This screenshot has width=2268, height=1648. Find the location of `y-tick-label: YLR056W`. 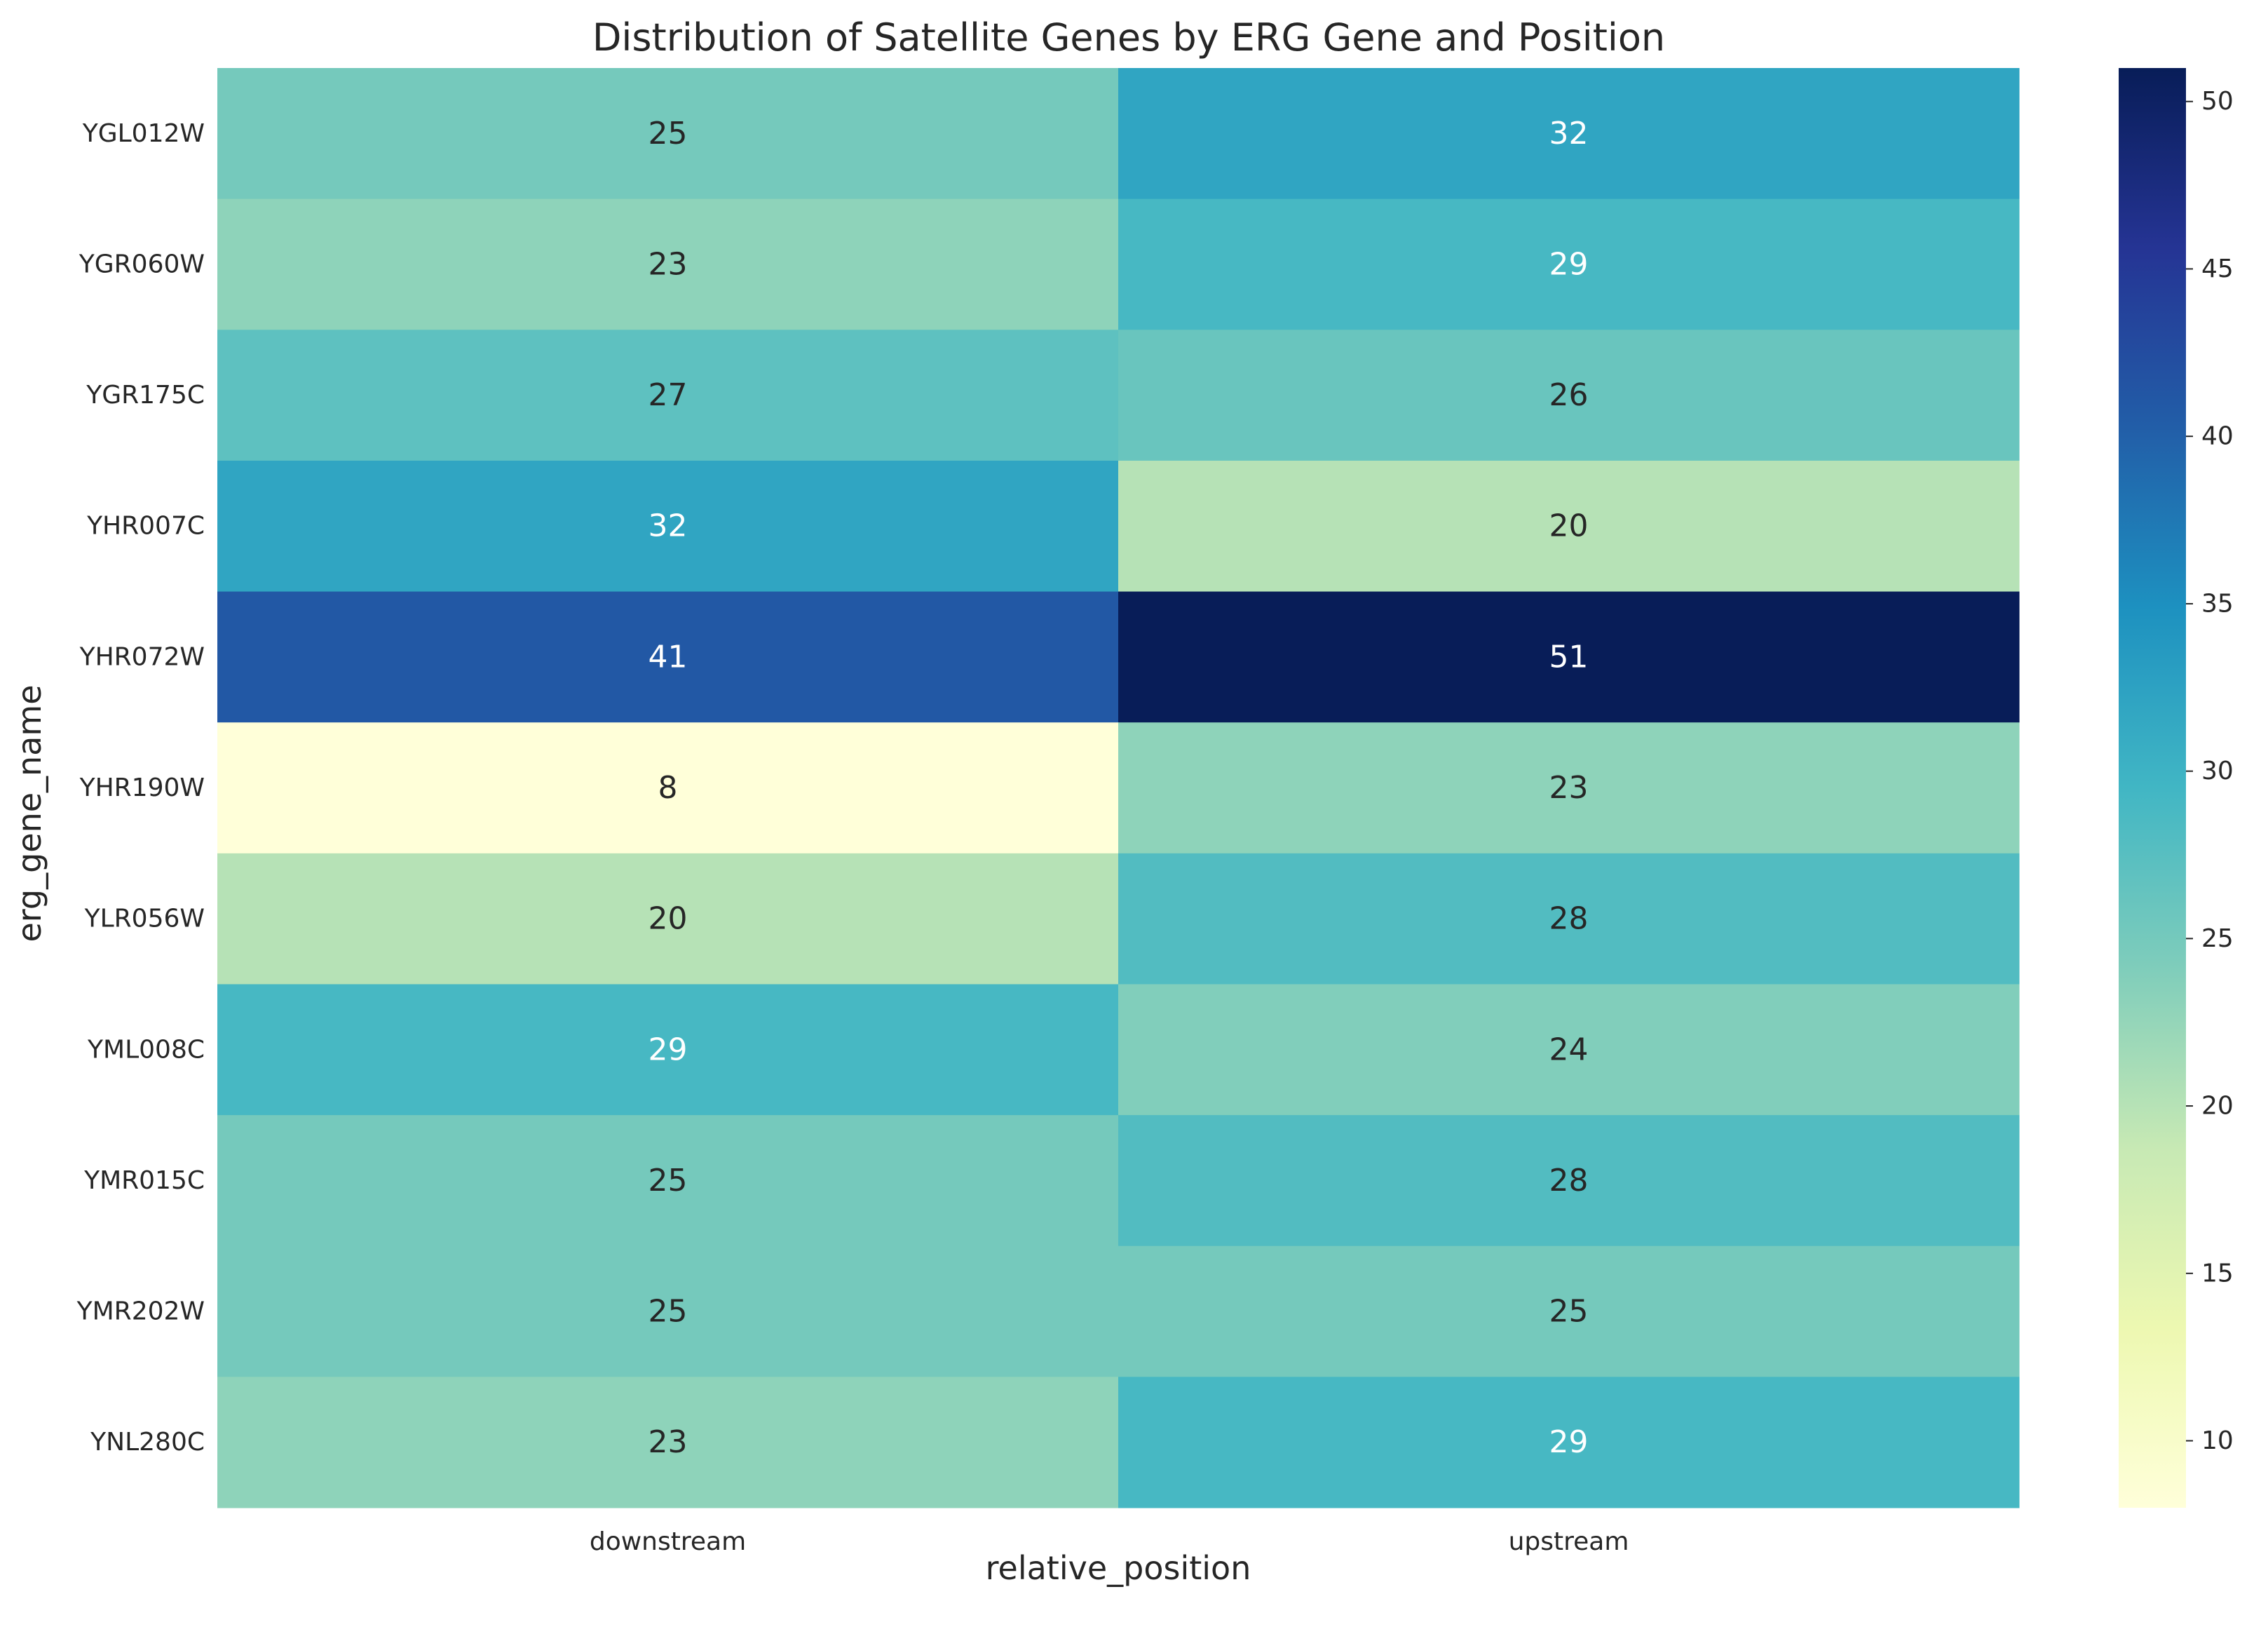

y-tick-label: YLR056W is located at coordinates (144, 919).